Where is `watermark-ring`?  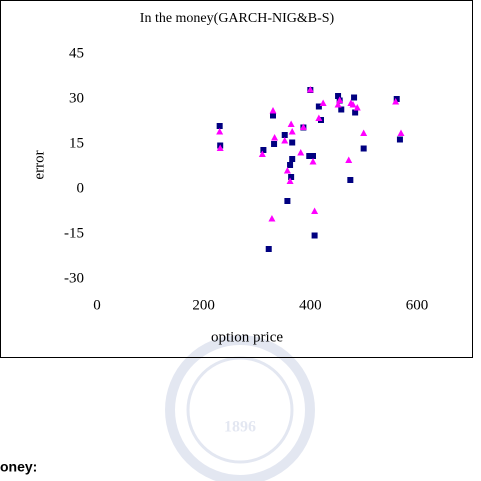
watermark-ring is located at coordinates (240, 408).